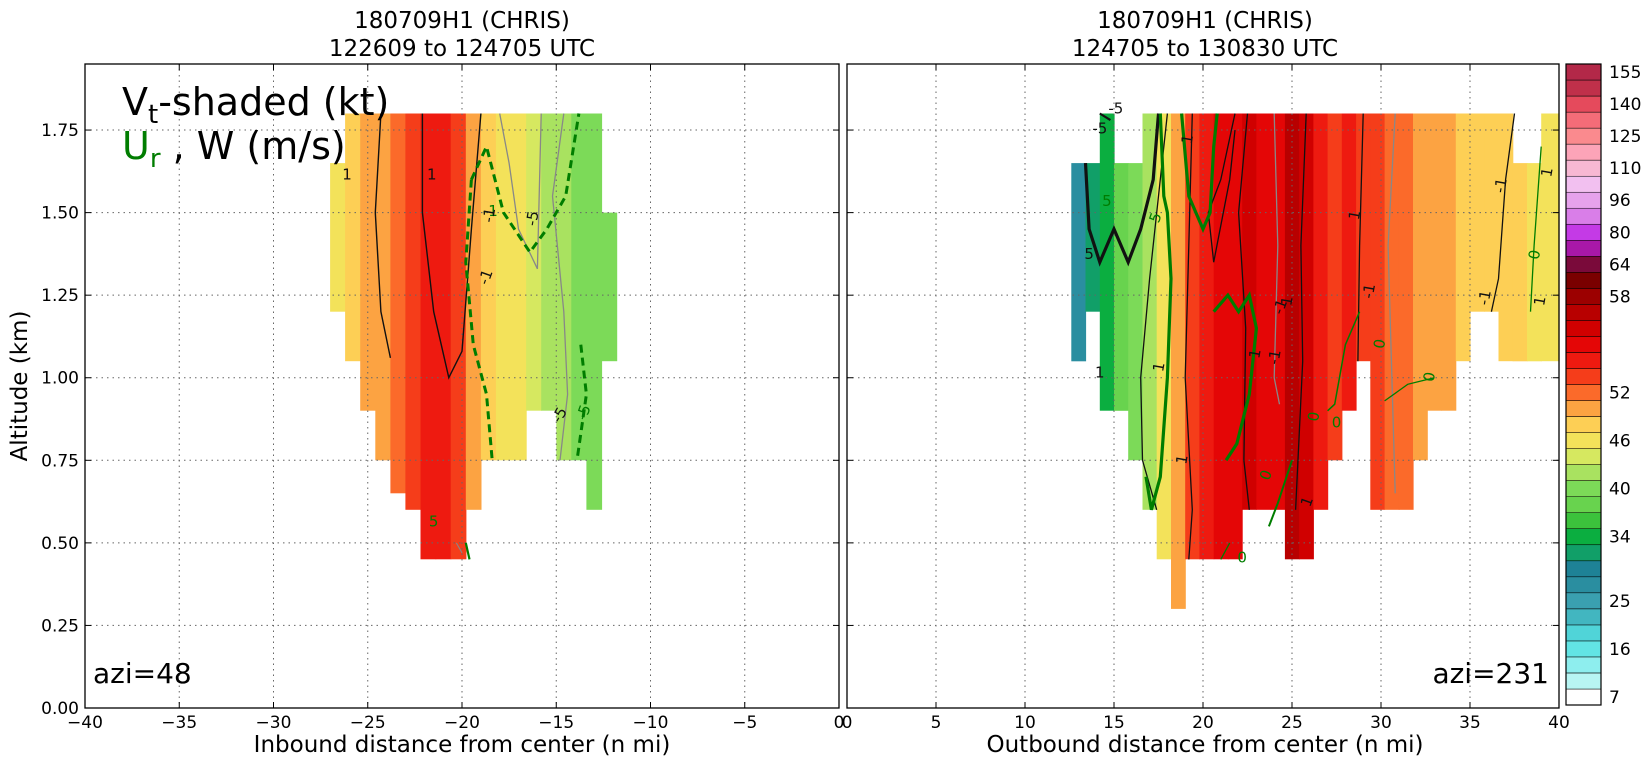 The width and height of the screenshot is (1645, 762). Describe the element at coordinates (274, 723) in the screenshot. I see `x-tick-label: −30` at that location.